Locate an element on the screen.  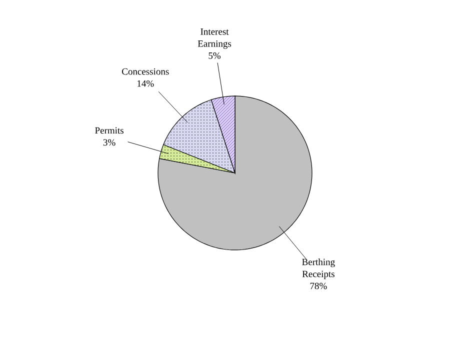
data-label: 78% is located at coordinates (318, 286).